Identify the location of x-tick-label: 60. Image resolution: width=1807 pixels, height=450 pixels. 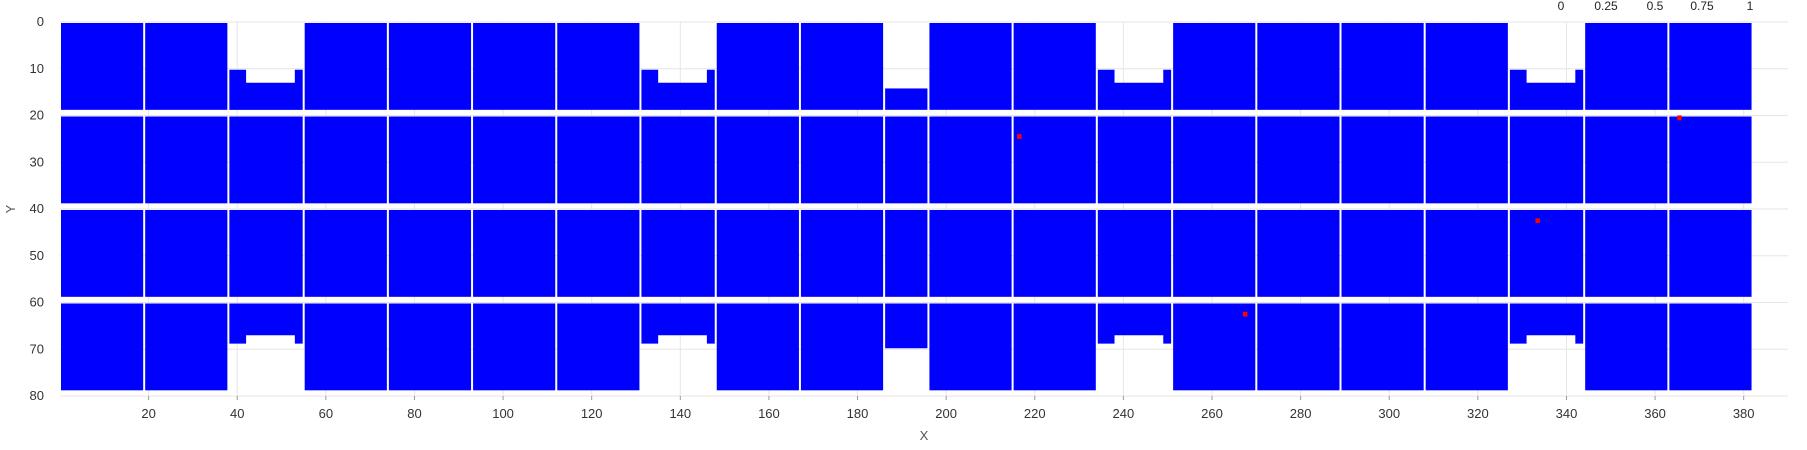
(326, 413).